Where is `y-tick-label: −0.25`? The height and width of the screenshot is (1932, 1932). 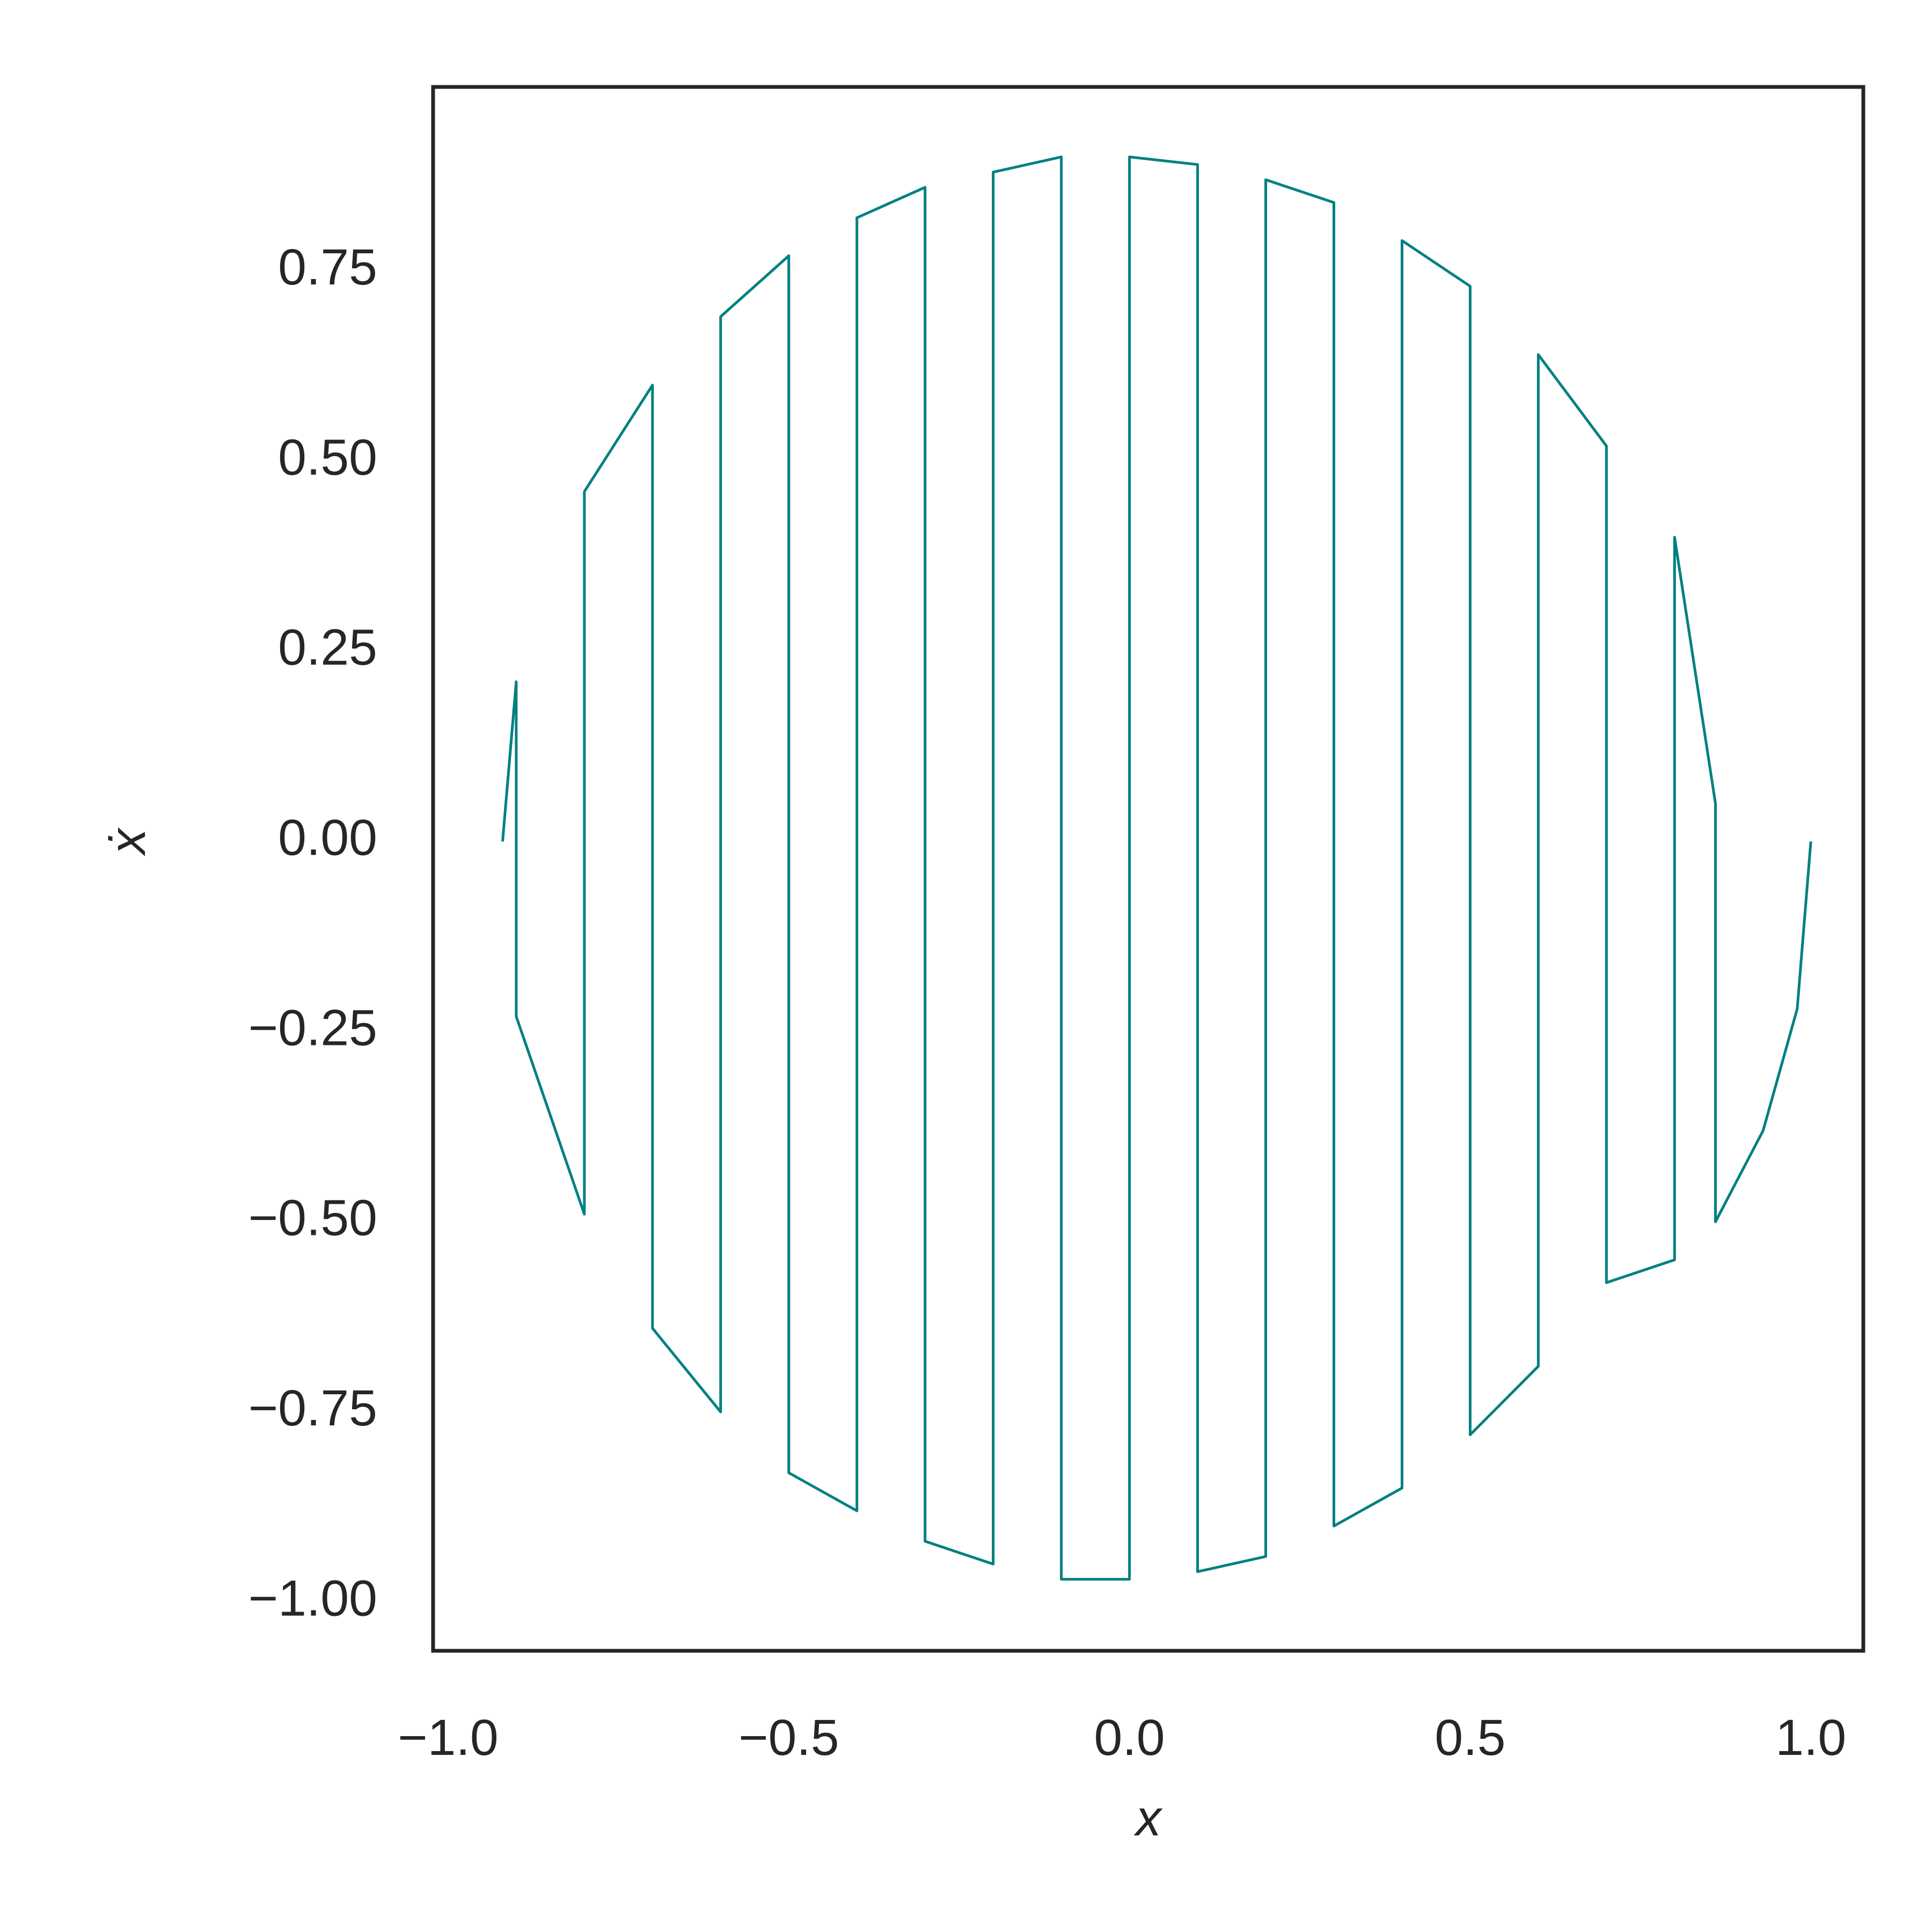
y-tick-label: −0.25 is located at coordinates (312, 1027).